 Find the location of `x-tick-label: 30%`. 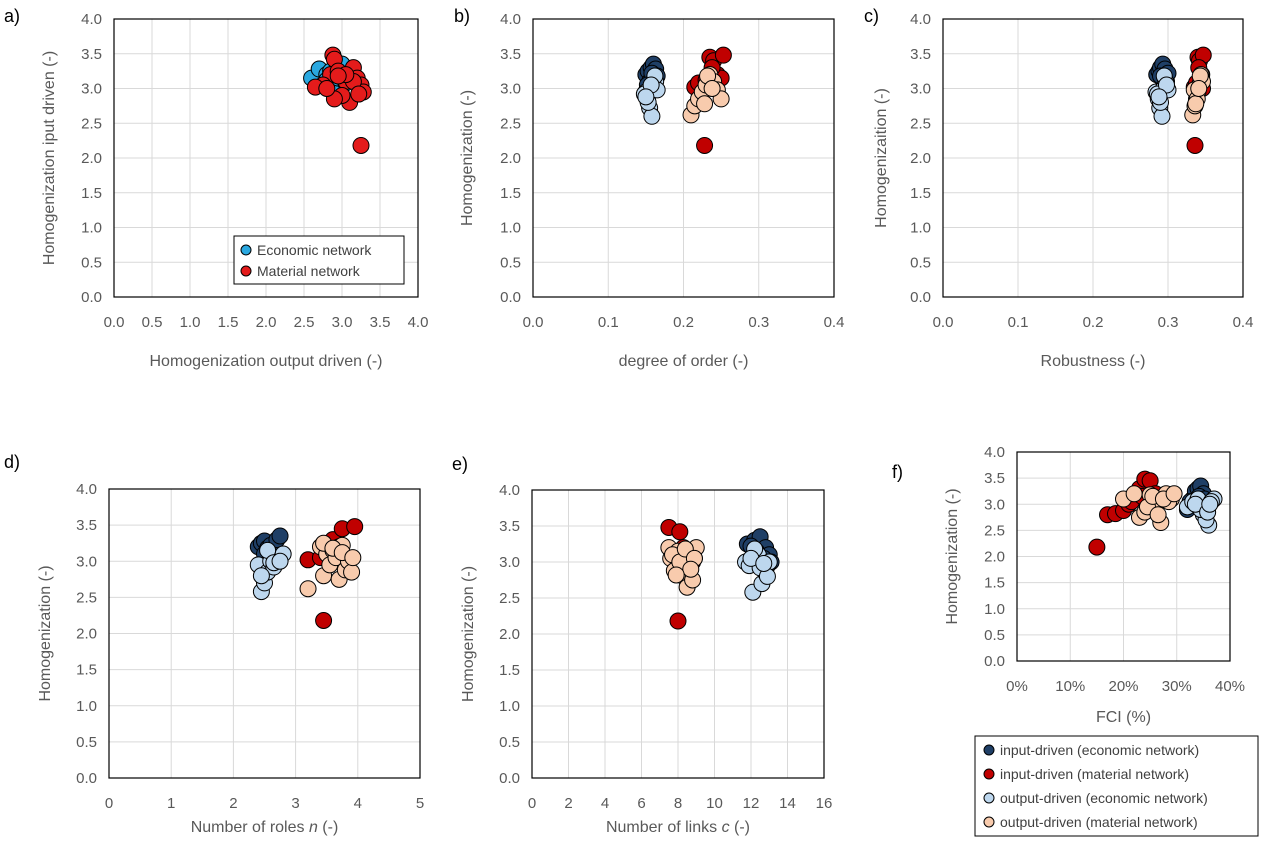

x-tick-label: 30% is located at coordinates (1177, 686).